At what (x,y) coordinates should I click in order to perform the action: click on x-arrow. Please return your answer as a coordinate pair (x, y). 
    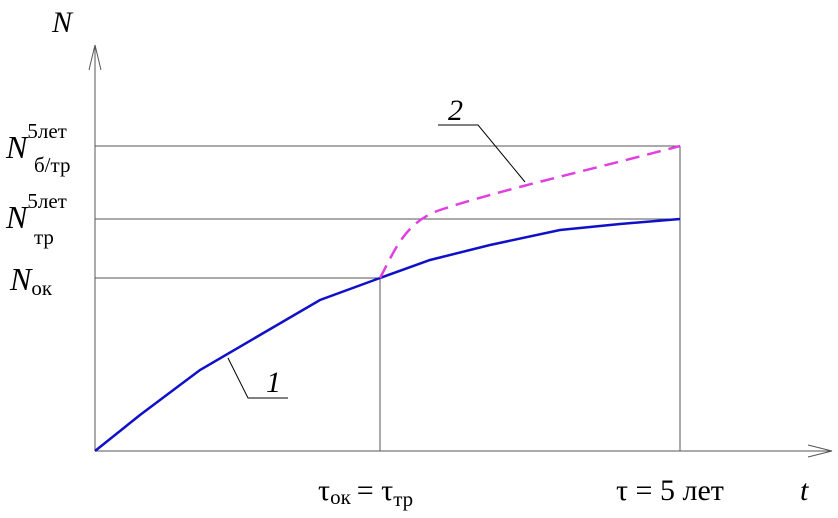
    Looking at the image, I should click on (820, 451).